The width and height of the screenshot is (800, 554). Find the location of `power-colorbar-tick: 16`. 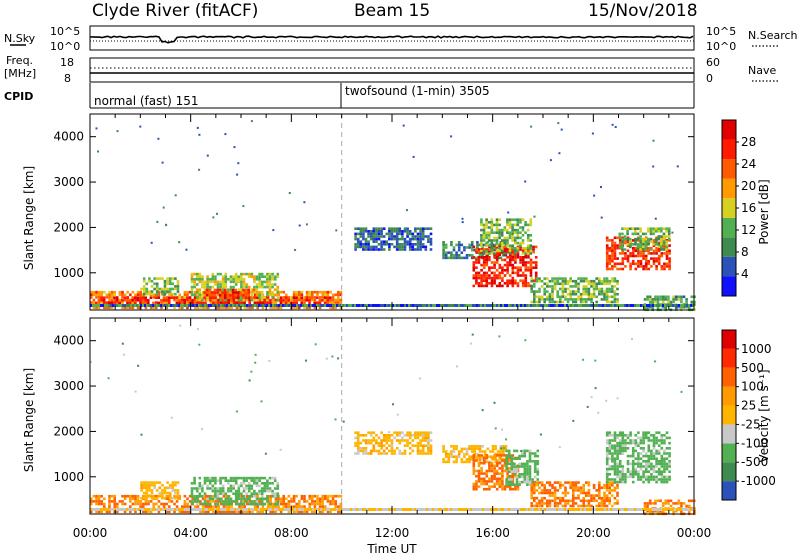

power-colorbar-tick: 16 is located at coordinates (748, 208).